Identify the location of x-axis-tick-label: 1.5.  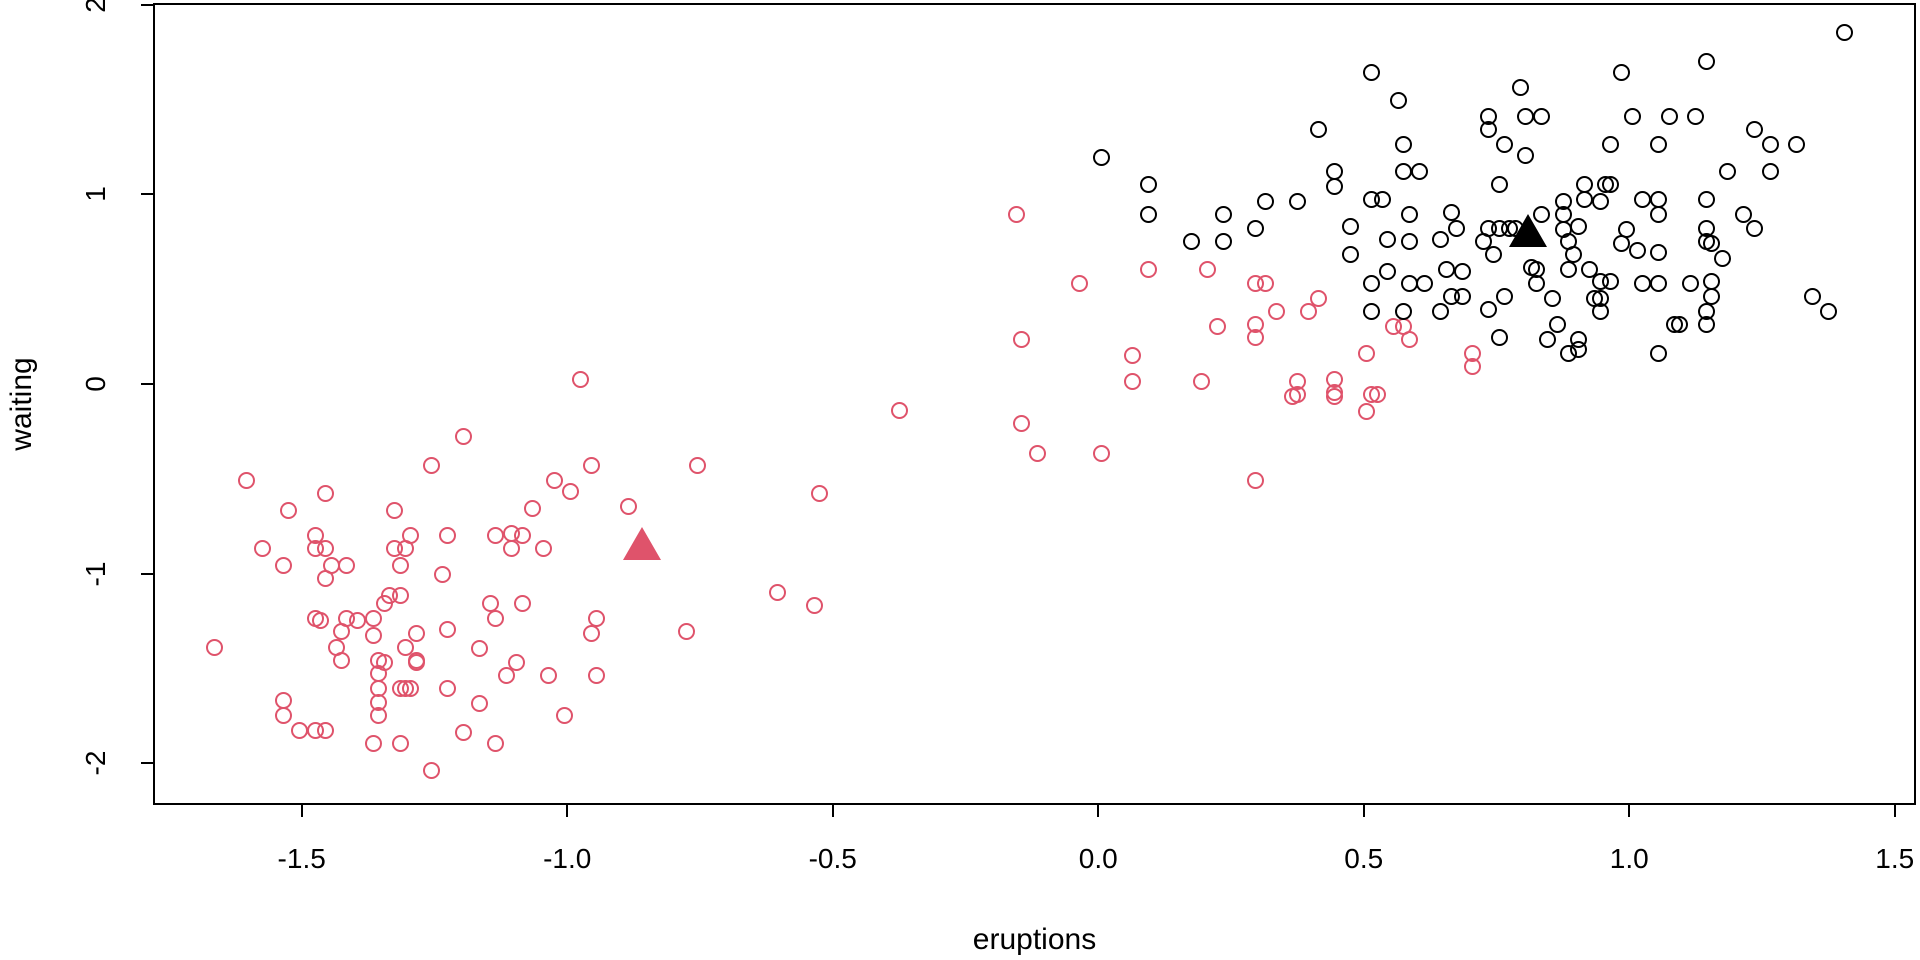
(1895, 858).